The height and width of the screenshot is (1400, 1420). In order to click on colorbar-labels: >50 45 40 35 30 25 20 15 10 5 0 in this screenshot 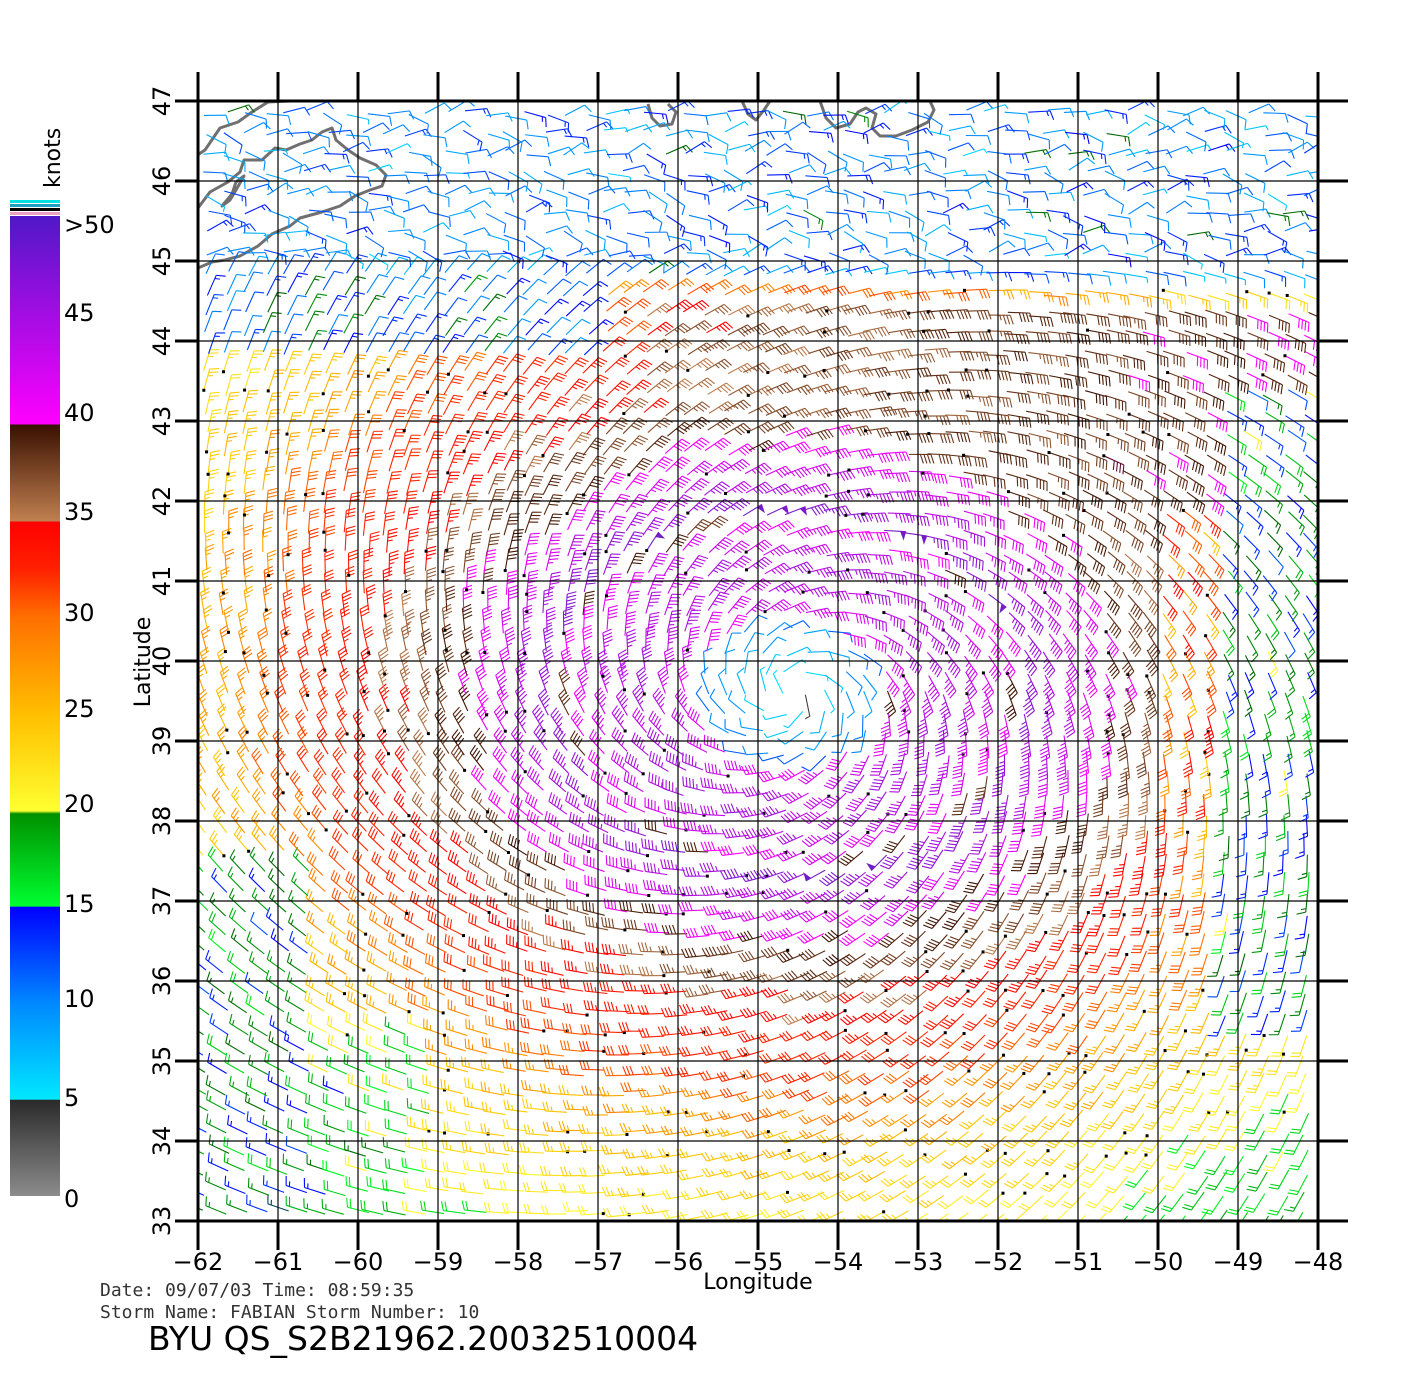, I will do `click(89, 712)`.